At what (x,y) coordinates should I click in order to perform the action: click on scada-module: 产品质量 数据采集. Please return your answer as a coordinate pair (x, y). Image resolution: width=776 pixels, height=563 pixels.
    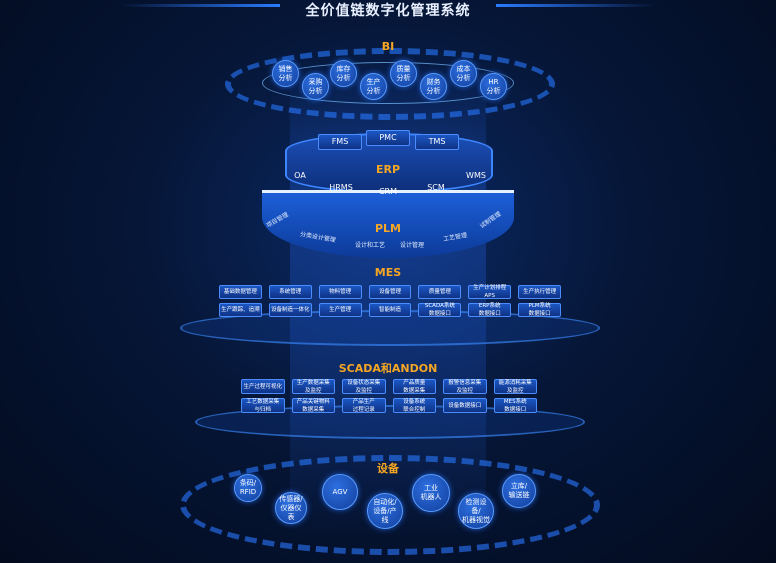
    Looking at the image, I should click on (414, 386).